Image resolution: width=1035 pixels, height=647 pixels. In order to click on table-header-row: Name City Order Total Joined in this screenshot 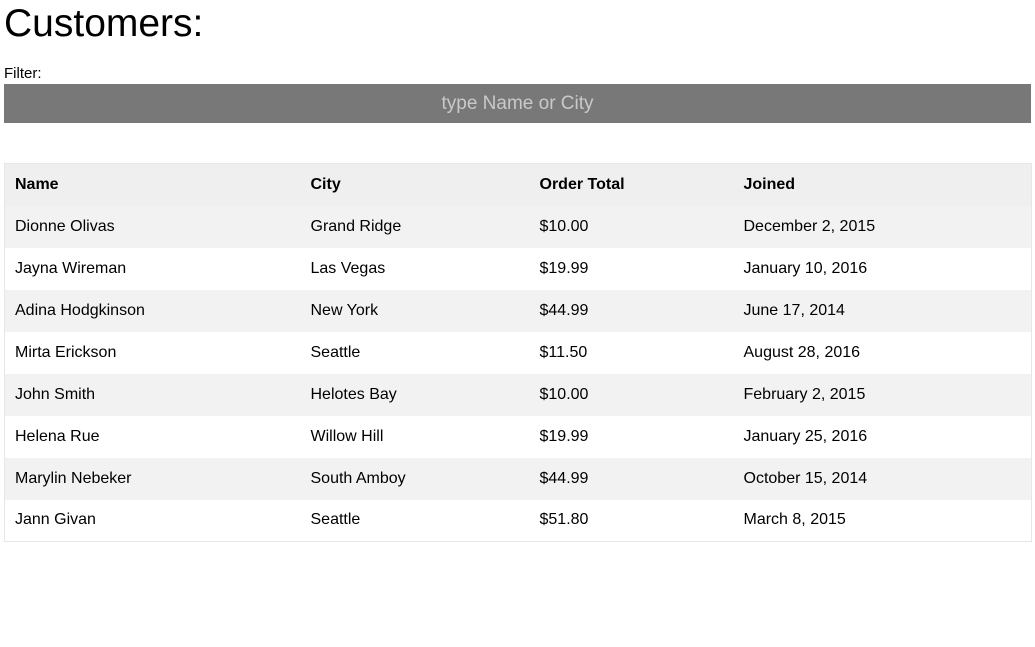, I will do `click(518, 184)`.